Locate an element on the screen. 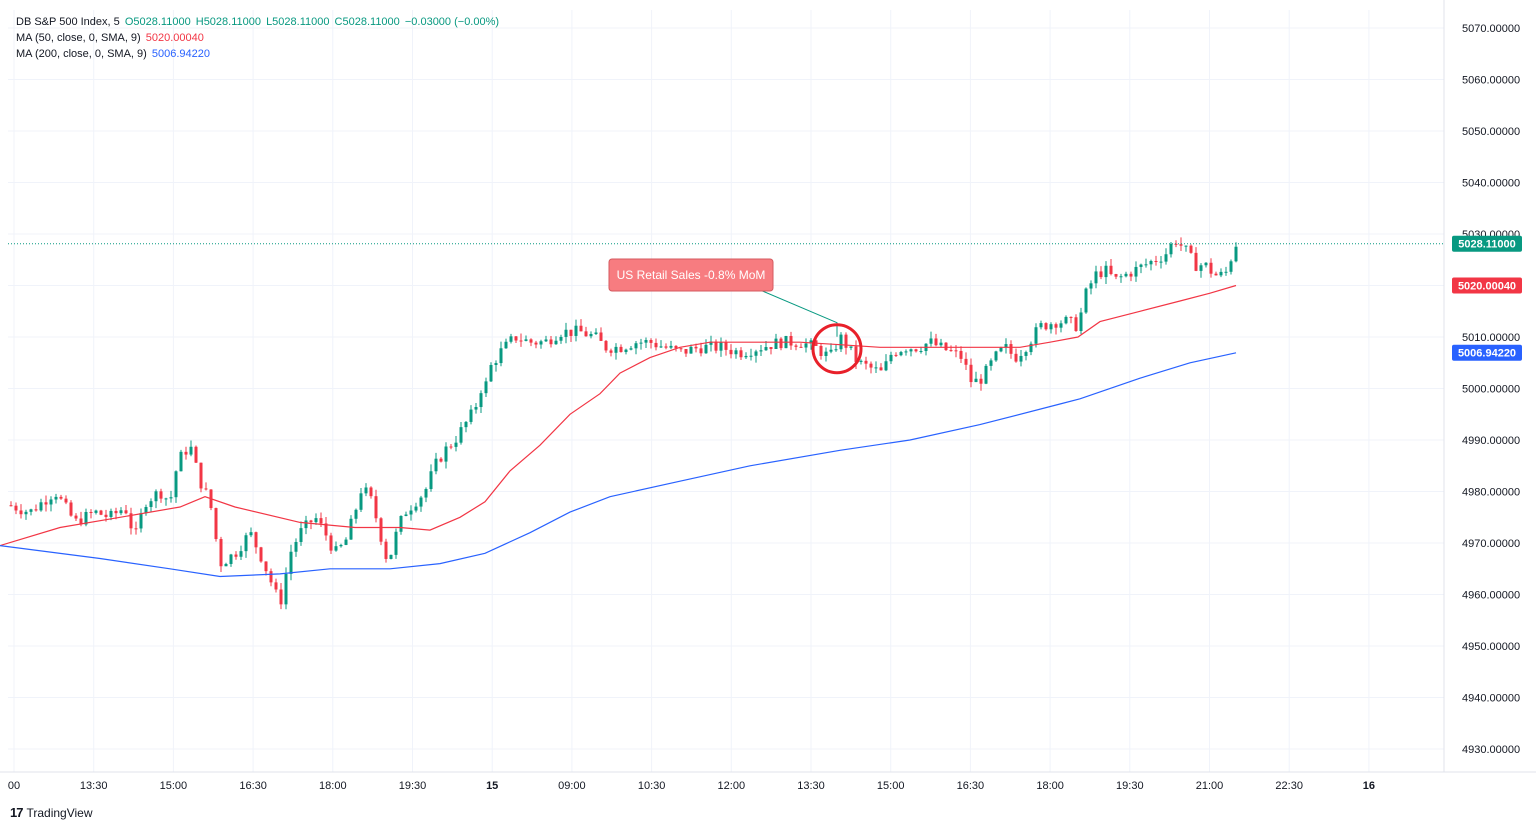 The height and width of the screenshot is (834, 1536). y-tick-label: 5050.00000 is located at coordinates (1491, 132).